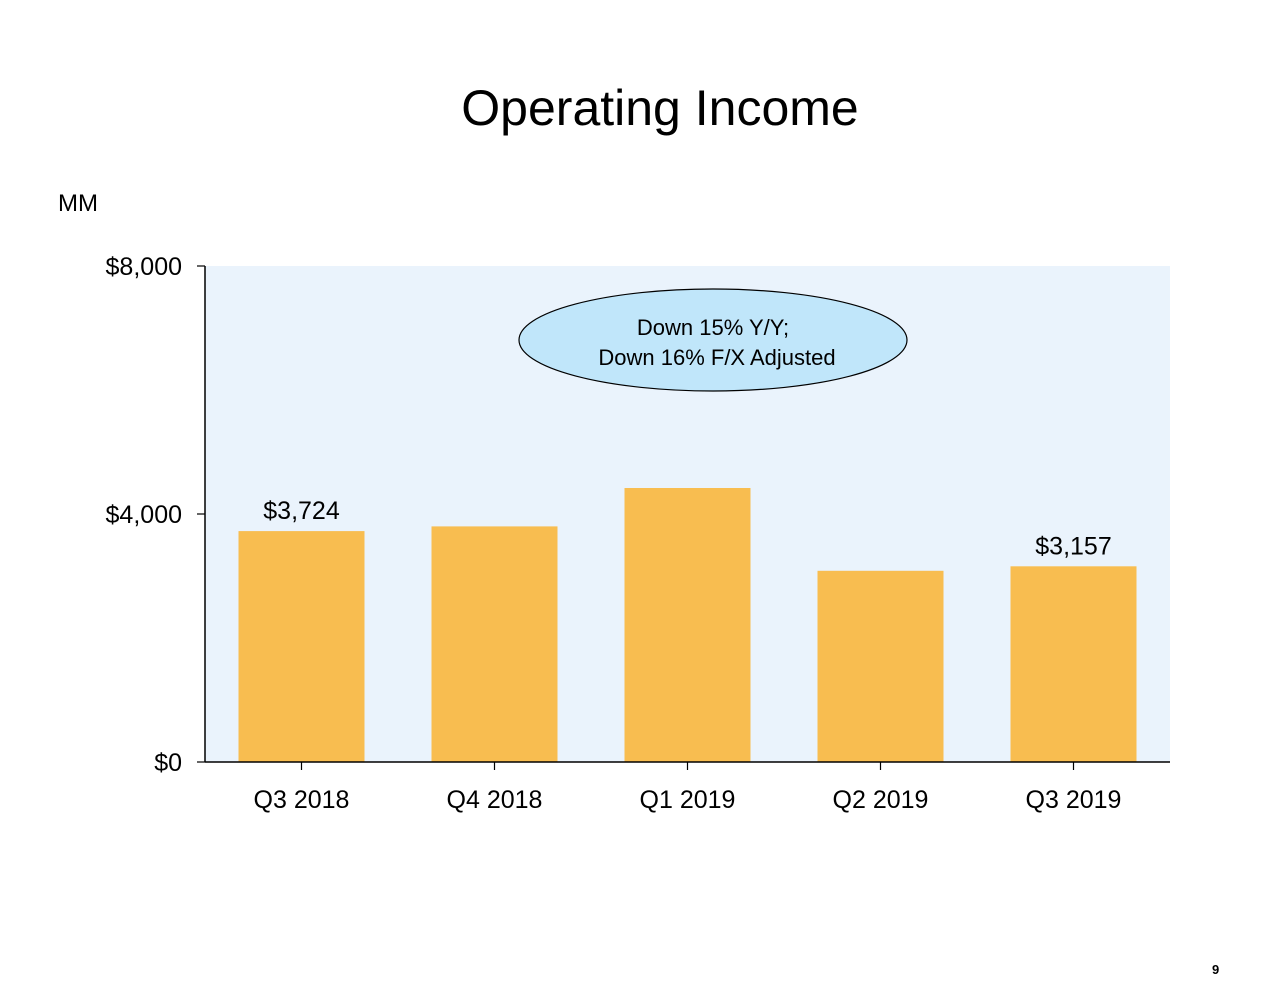 The image size is (1280, 989). Describe the element at coordinates (78, 203) in the screenshot. I see `unit-label: MM` at that location.